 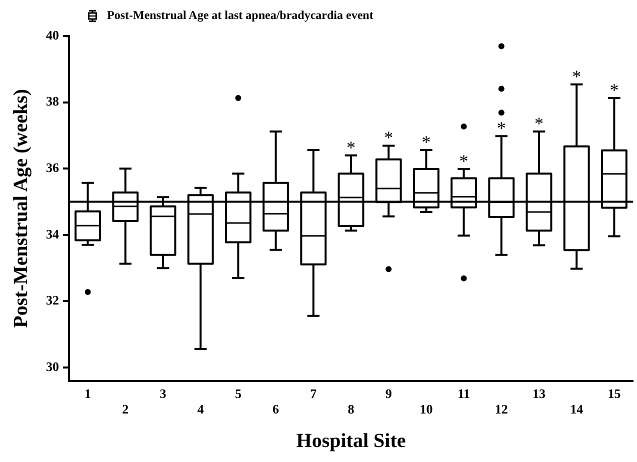 What do you see at coordinates (501, 409) in the screenshot?
I see `x-tick-label: 12` at bounding box center [501, 409].